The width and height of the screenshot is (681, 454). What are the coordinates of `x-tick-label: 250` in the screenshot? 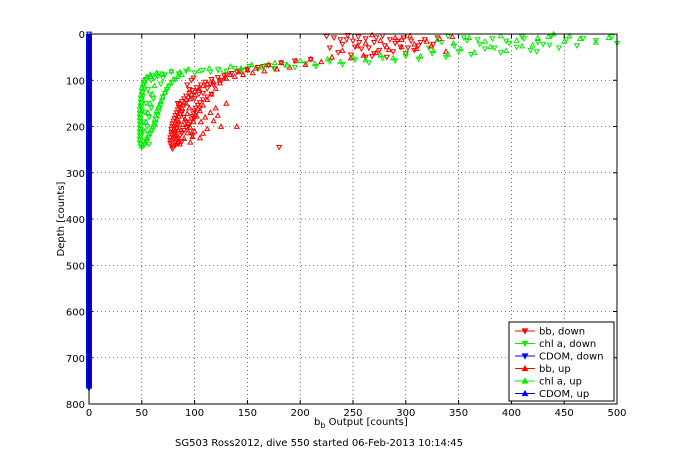 It's located at (352, 413).